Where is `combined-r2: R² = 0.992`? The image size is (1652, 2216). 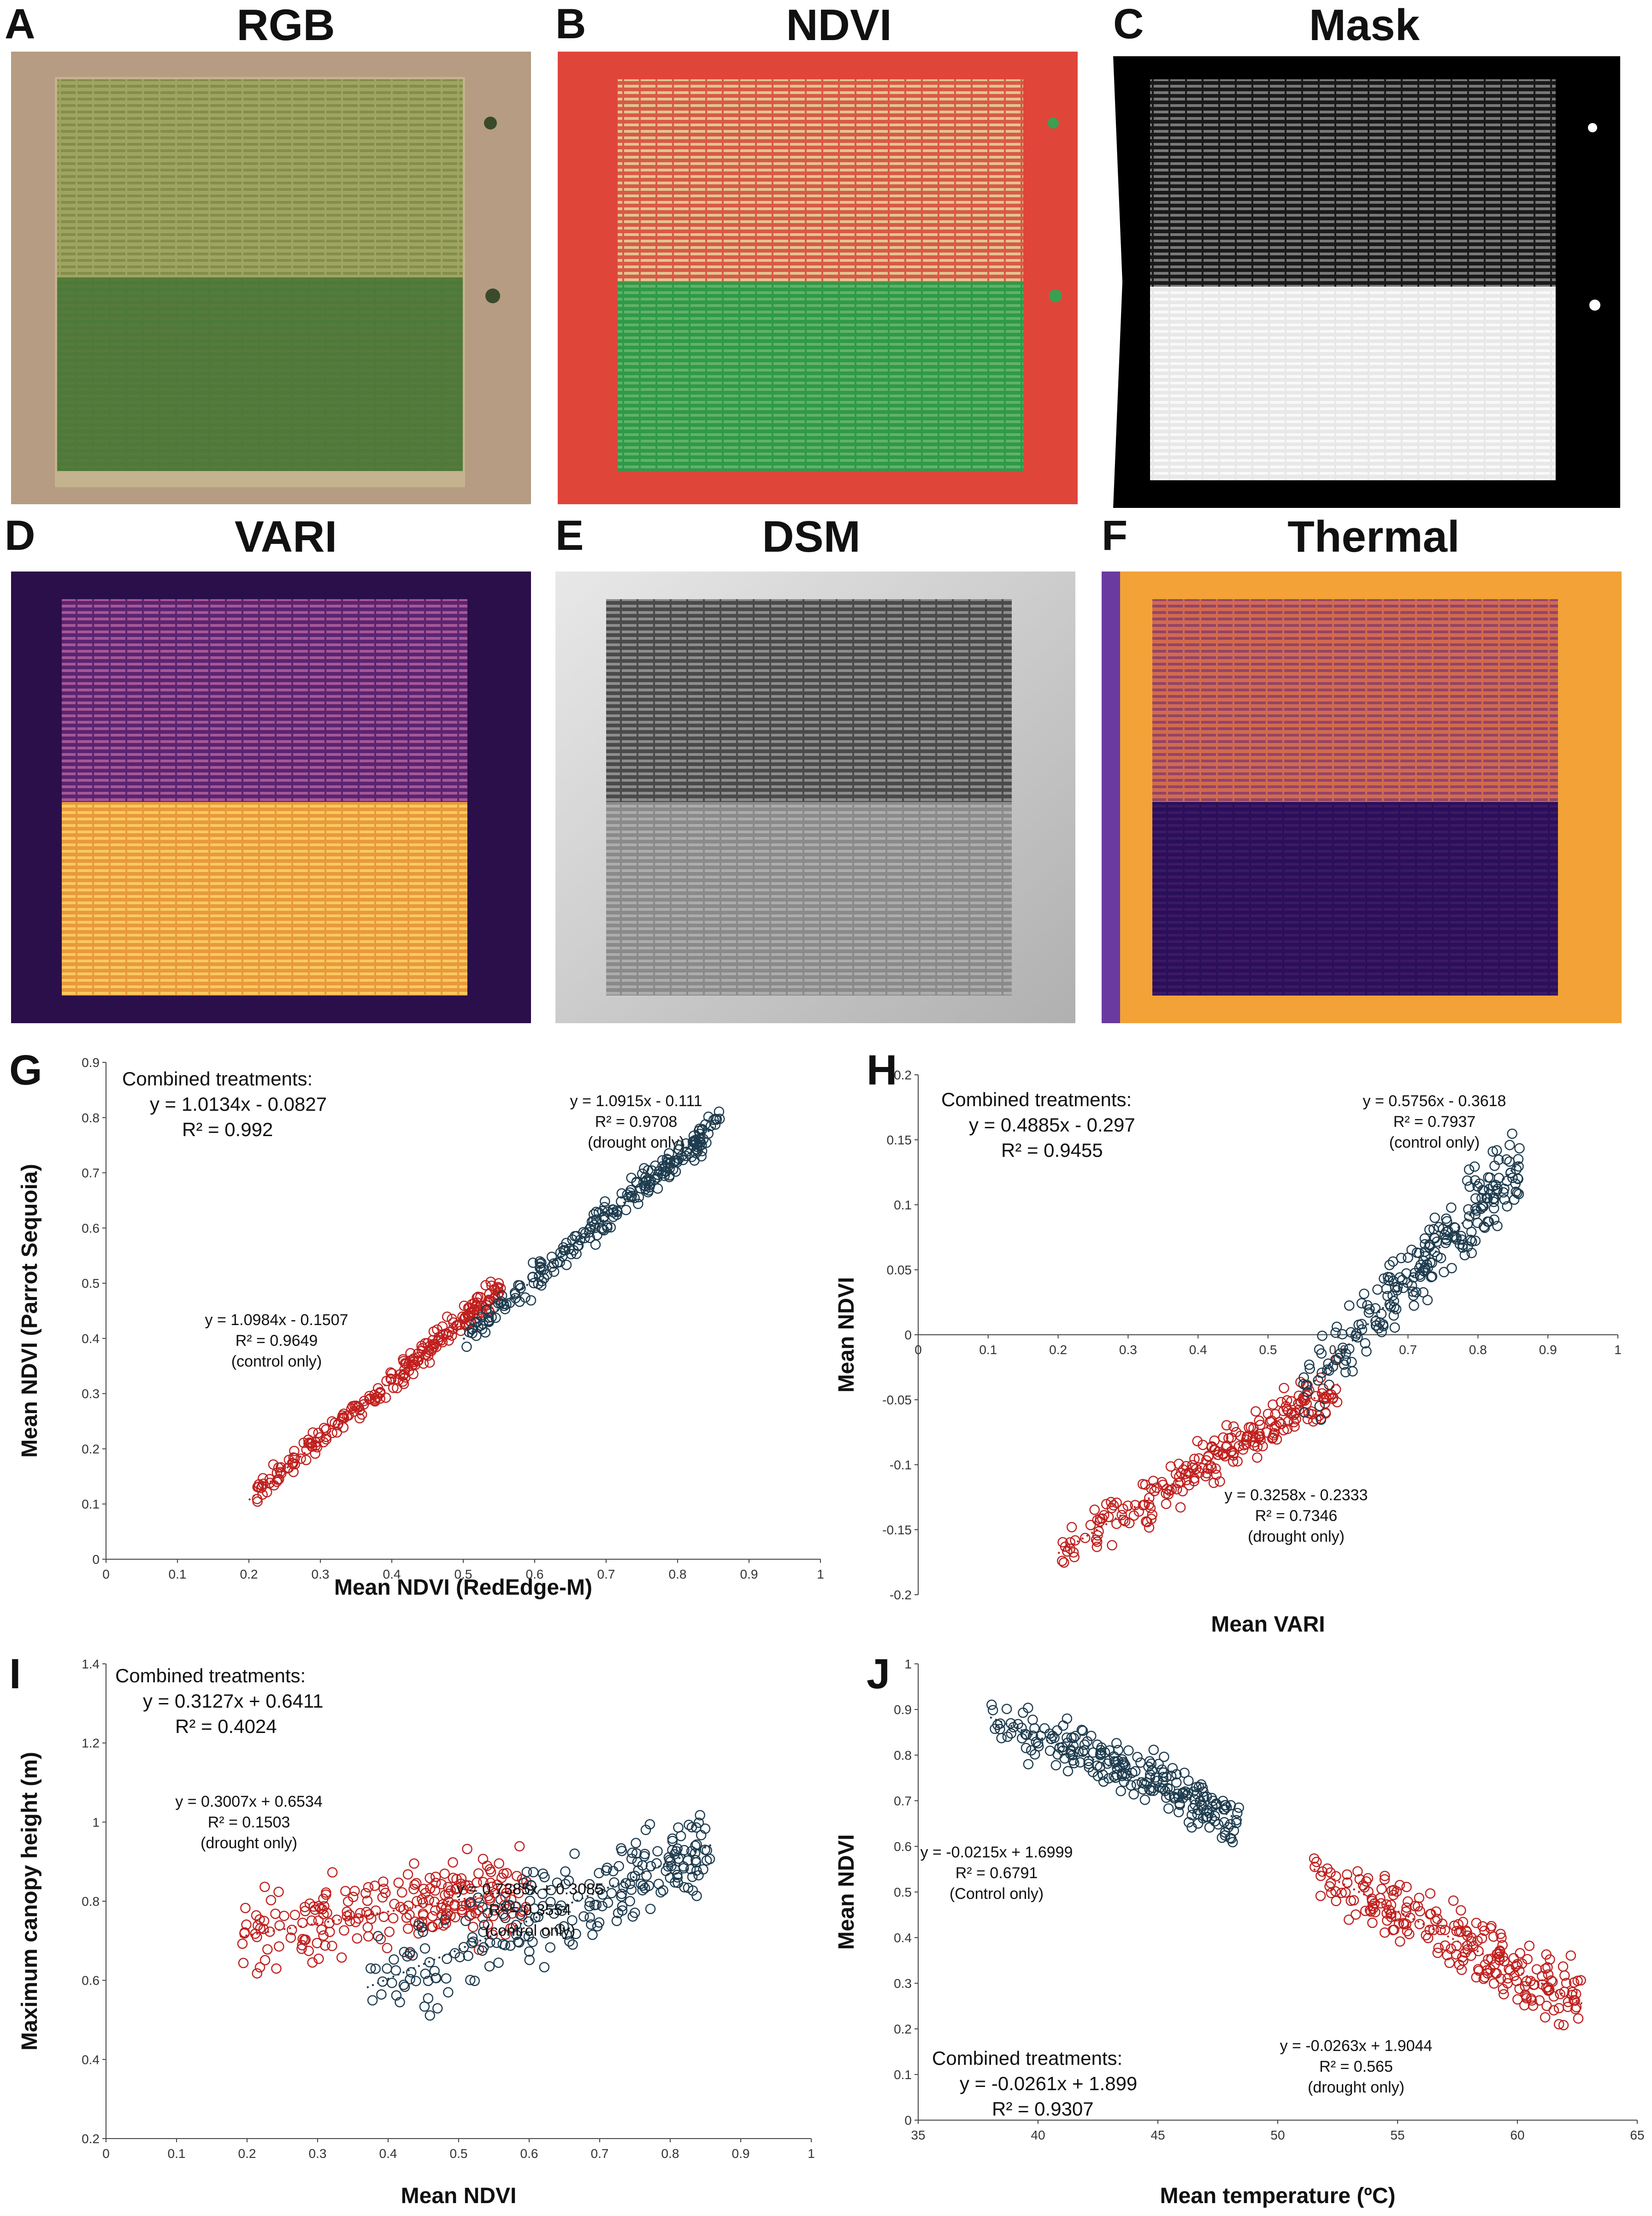
combined-r2: R² = 0.992 is located at coordinates (227, 1130).